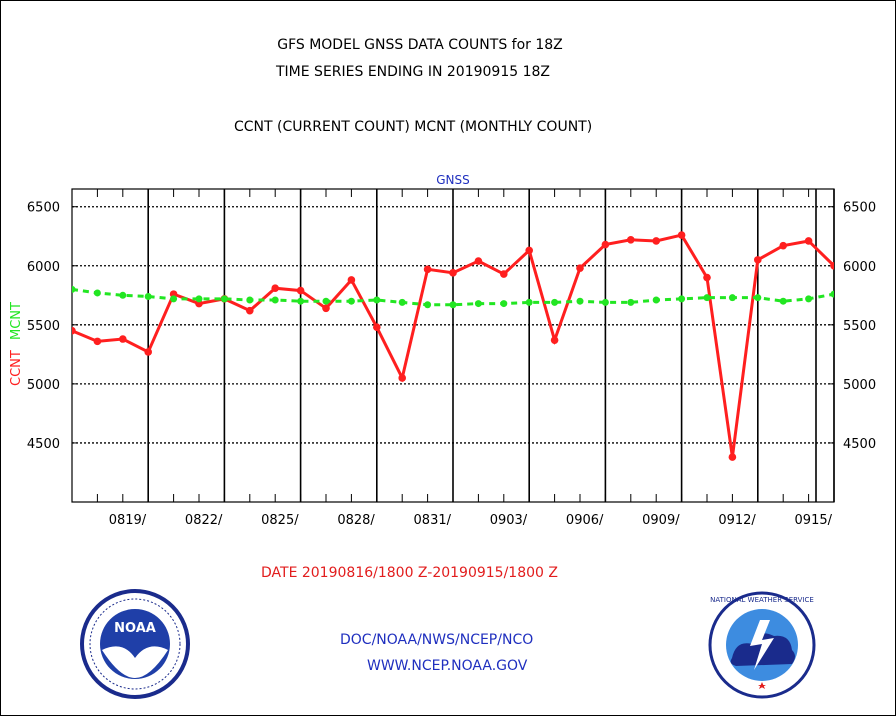  I want to click on y-tick-label-left: 4500, so click(43, 444).